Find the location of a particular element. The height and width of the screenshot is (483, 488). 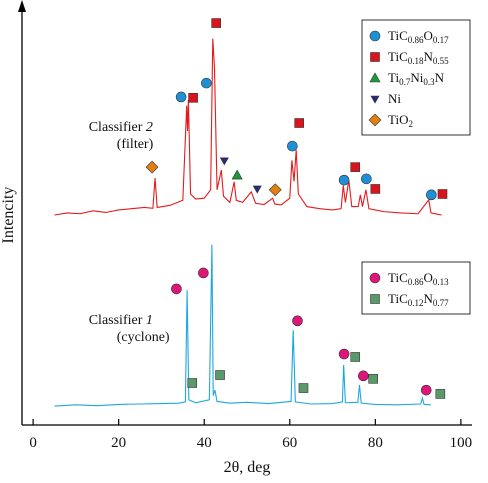

x-tick-label: 40 is located at coordinates (204, 443).